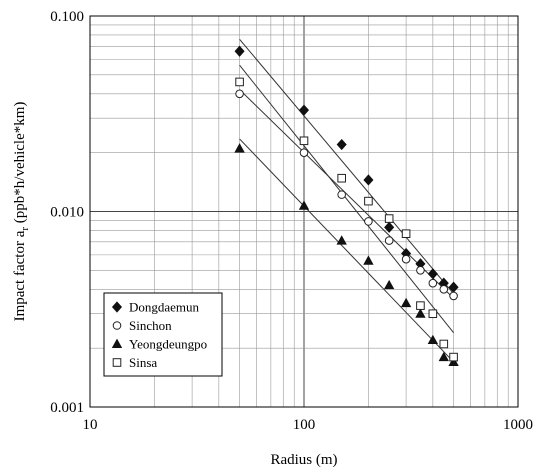  Describe the element at coordinates (20, 164) in the screenshot. I see `y-axis-title-rest: (ppb*h/vehicle*km)` at that location.